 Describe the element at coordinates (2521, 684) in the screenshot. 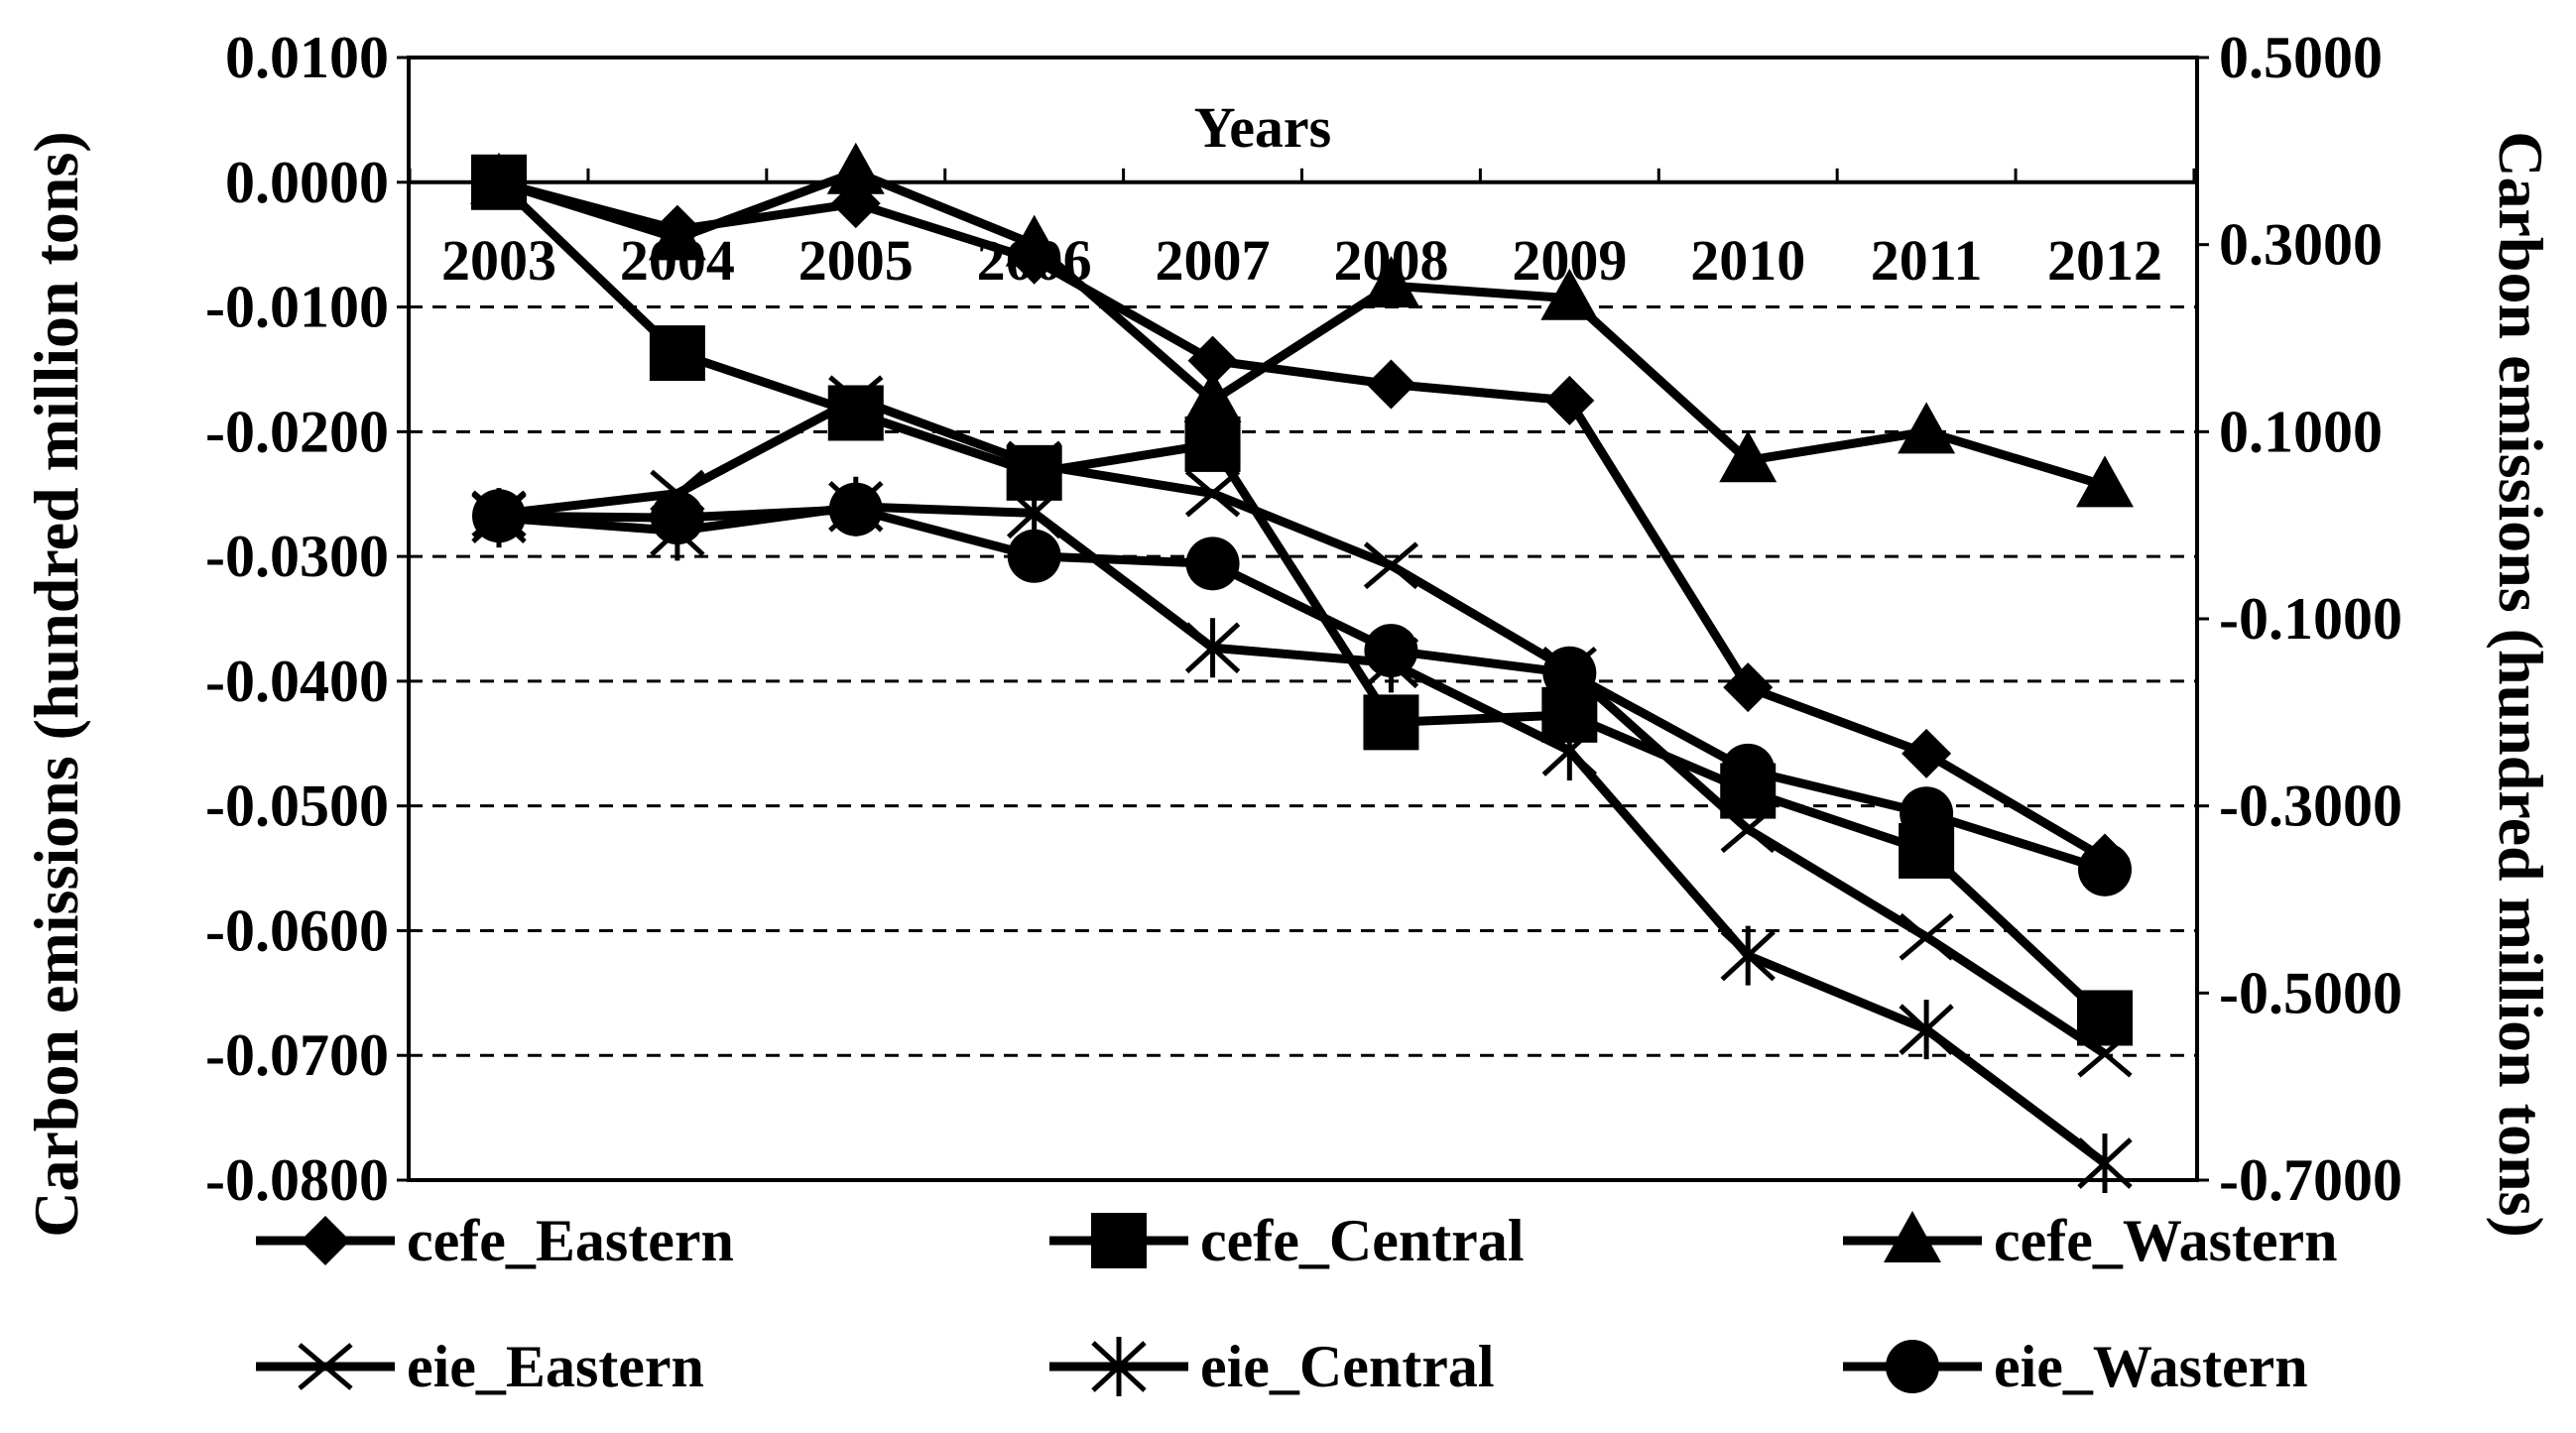

I see `right-axis-title: Carbon emissions (hundred million tons)` at that location.